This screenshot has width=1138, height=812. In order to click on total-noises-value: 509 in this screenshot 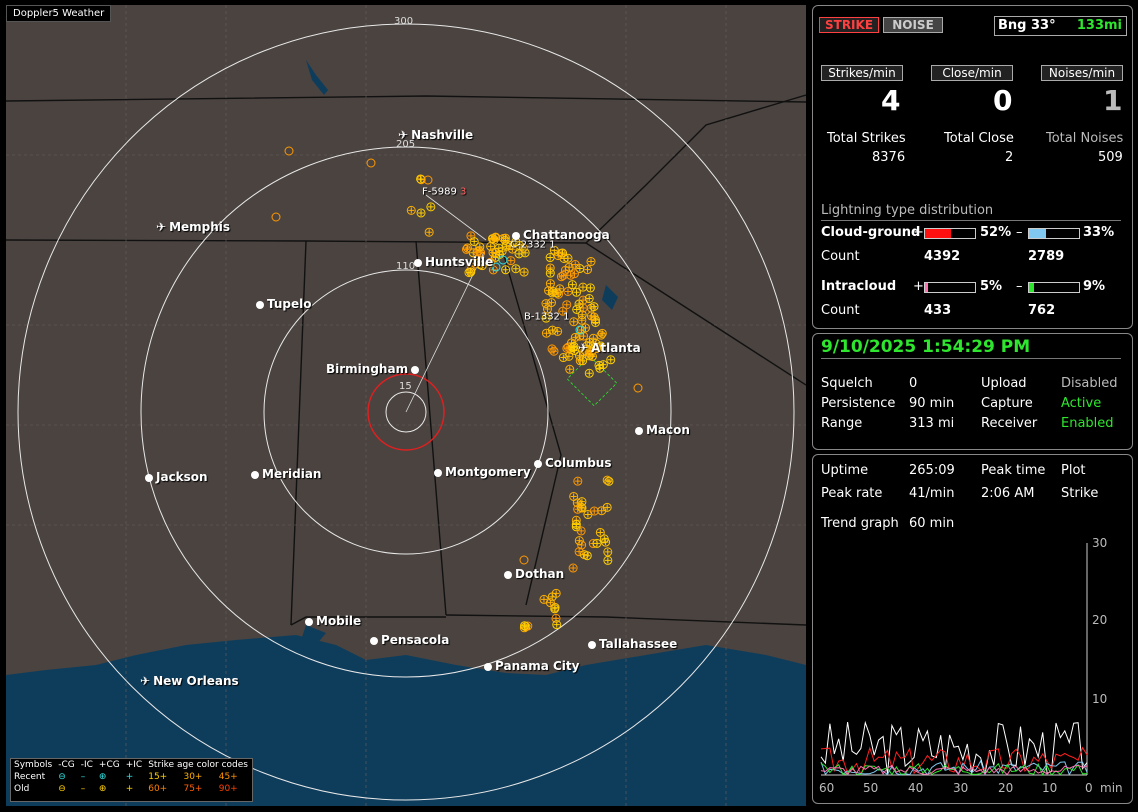, I will do `click(1110, 157)`.